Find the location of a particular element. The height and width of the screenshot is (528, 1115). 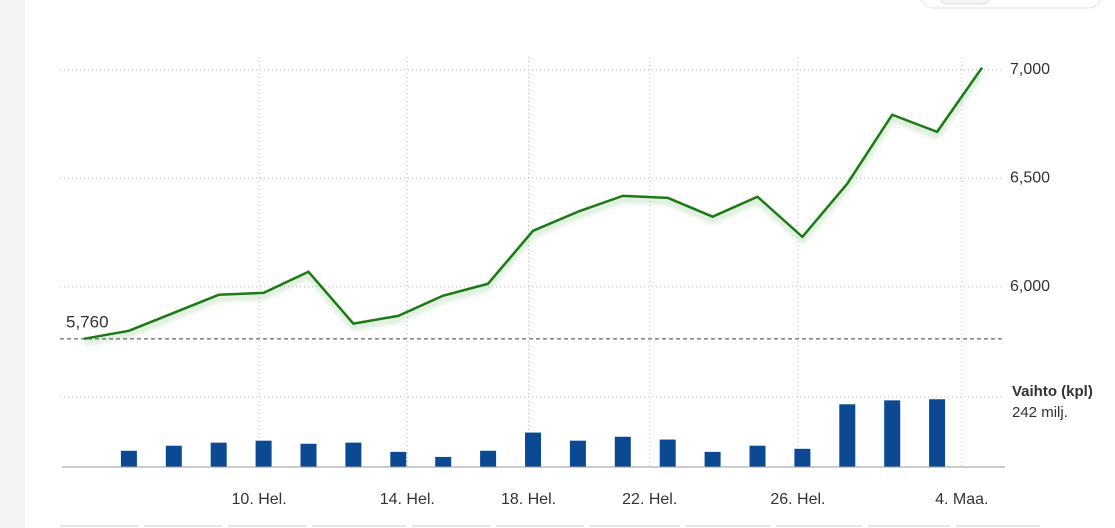

reference-label: 5,760 is located at coordinates (87, 321).